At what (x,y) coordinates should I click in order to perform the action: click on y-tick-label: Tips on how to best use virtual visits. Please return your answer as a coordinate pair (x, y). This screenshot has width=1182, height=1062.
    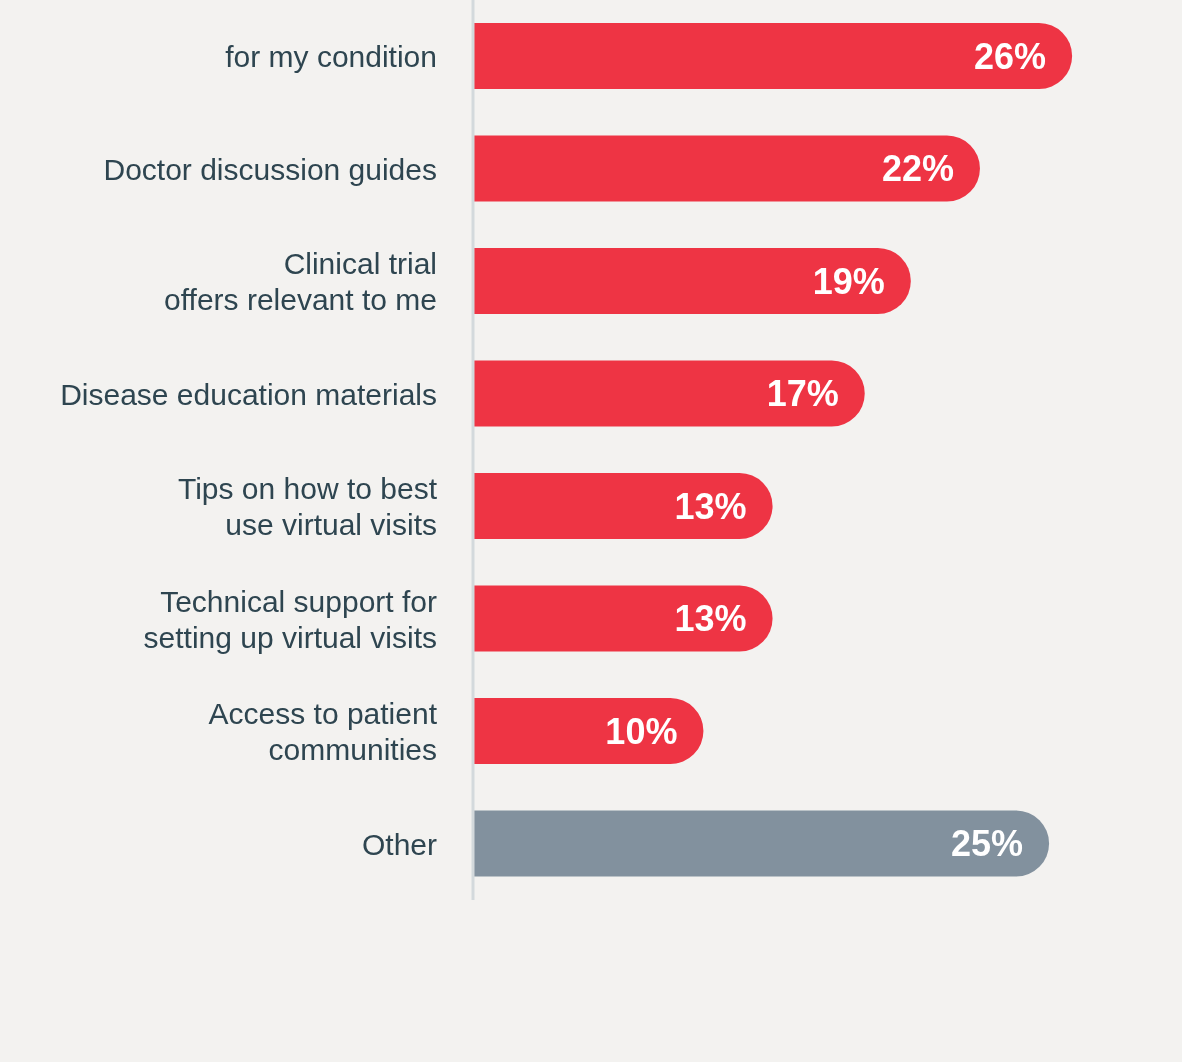
    Looking at the image, I should click on (307, 506).